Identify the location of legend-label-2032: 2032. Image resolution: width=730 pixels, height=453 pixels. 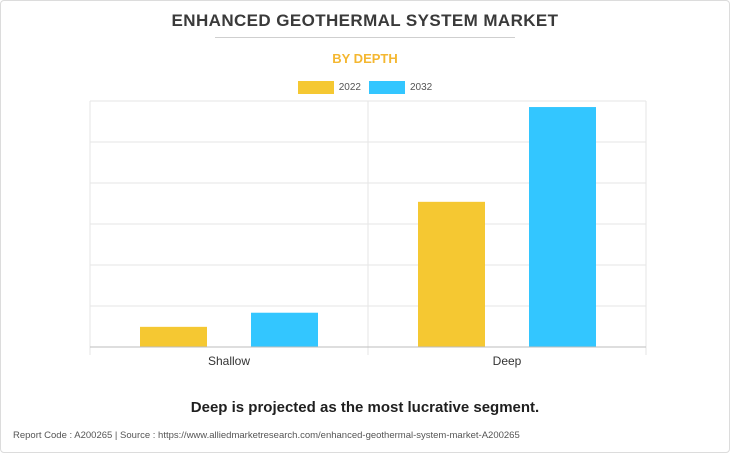
(421, 87).